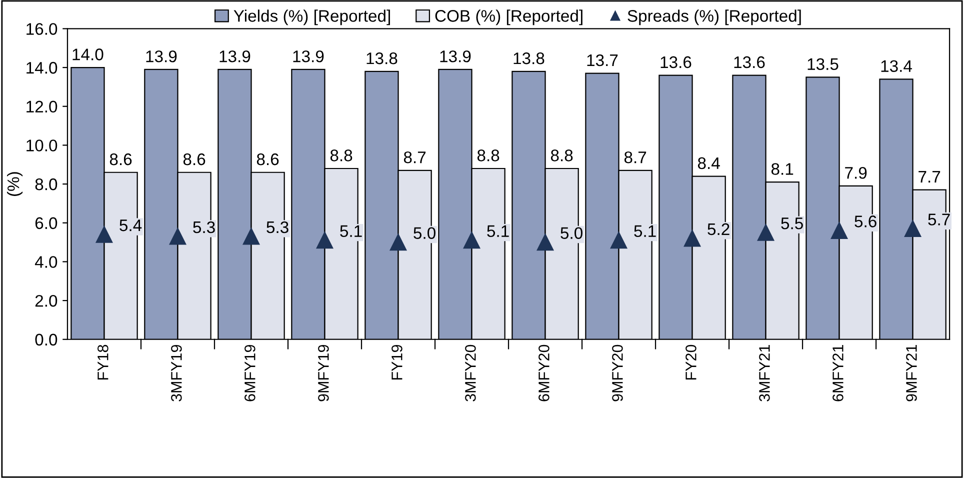 The width and height of the screenshot is (964, 478). What do you see at coordinates (46, 223) in the screenshot?
I see `y-tick-label: 6.0` at bounding box center [46, 223].